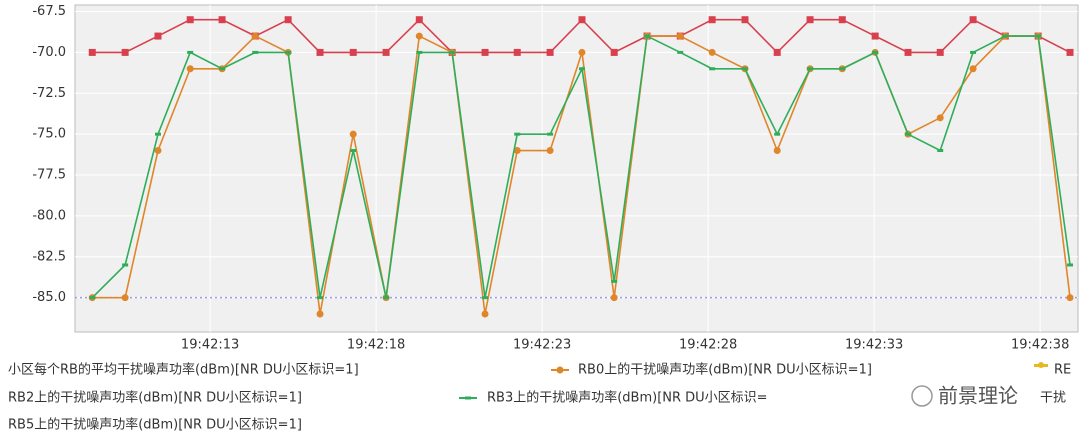 The width and height of the screenshot is (1080, 438). I want to click on y-tick-label: -67.5, so click(49, 11).